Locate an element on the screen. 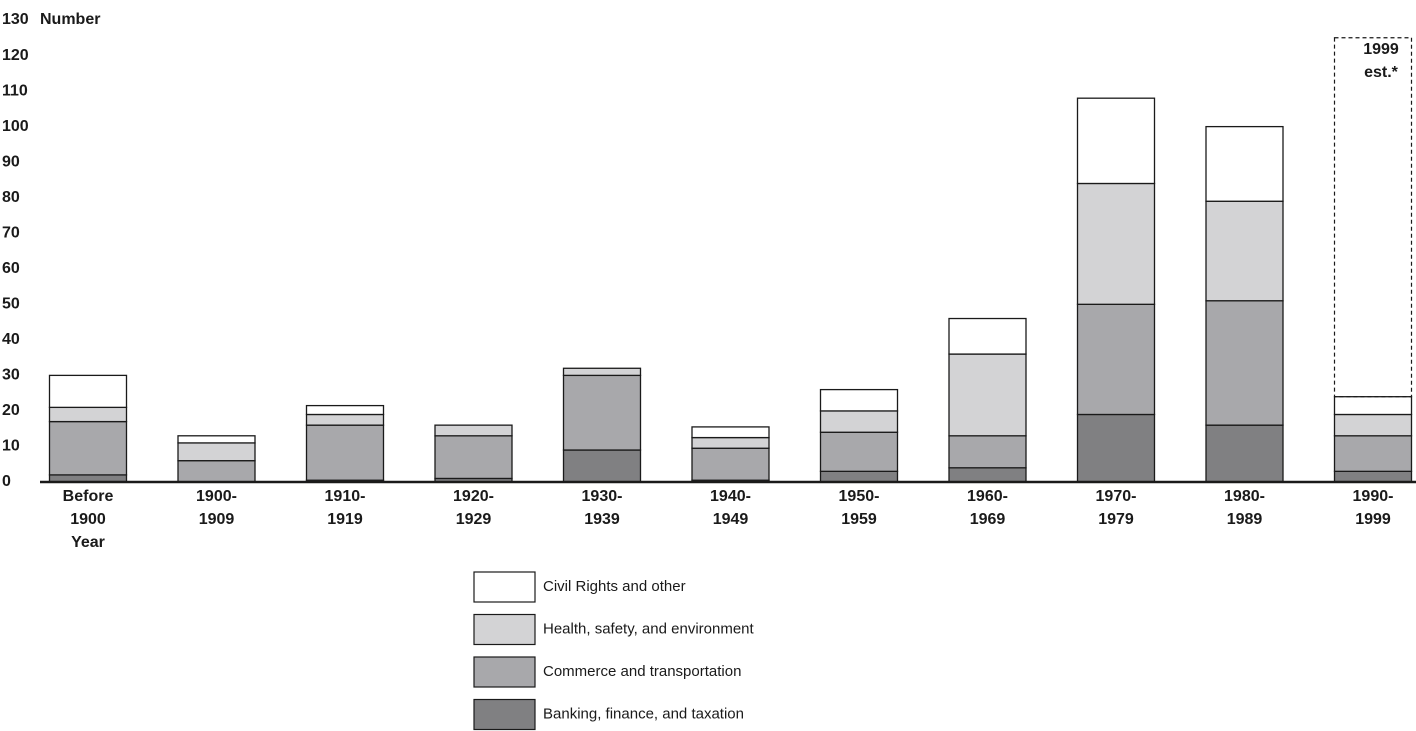  estimate-label: 1999 est.* is located at coordinates (1381, 61).